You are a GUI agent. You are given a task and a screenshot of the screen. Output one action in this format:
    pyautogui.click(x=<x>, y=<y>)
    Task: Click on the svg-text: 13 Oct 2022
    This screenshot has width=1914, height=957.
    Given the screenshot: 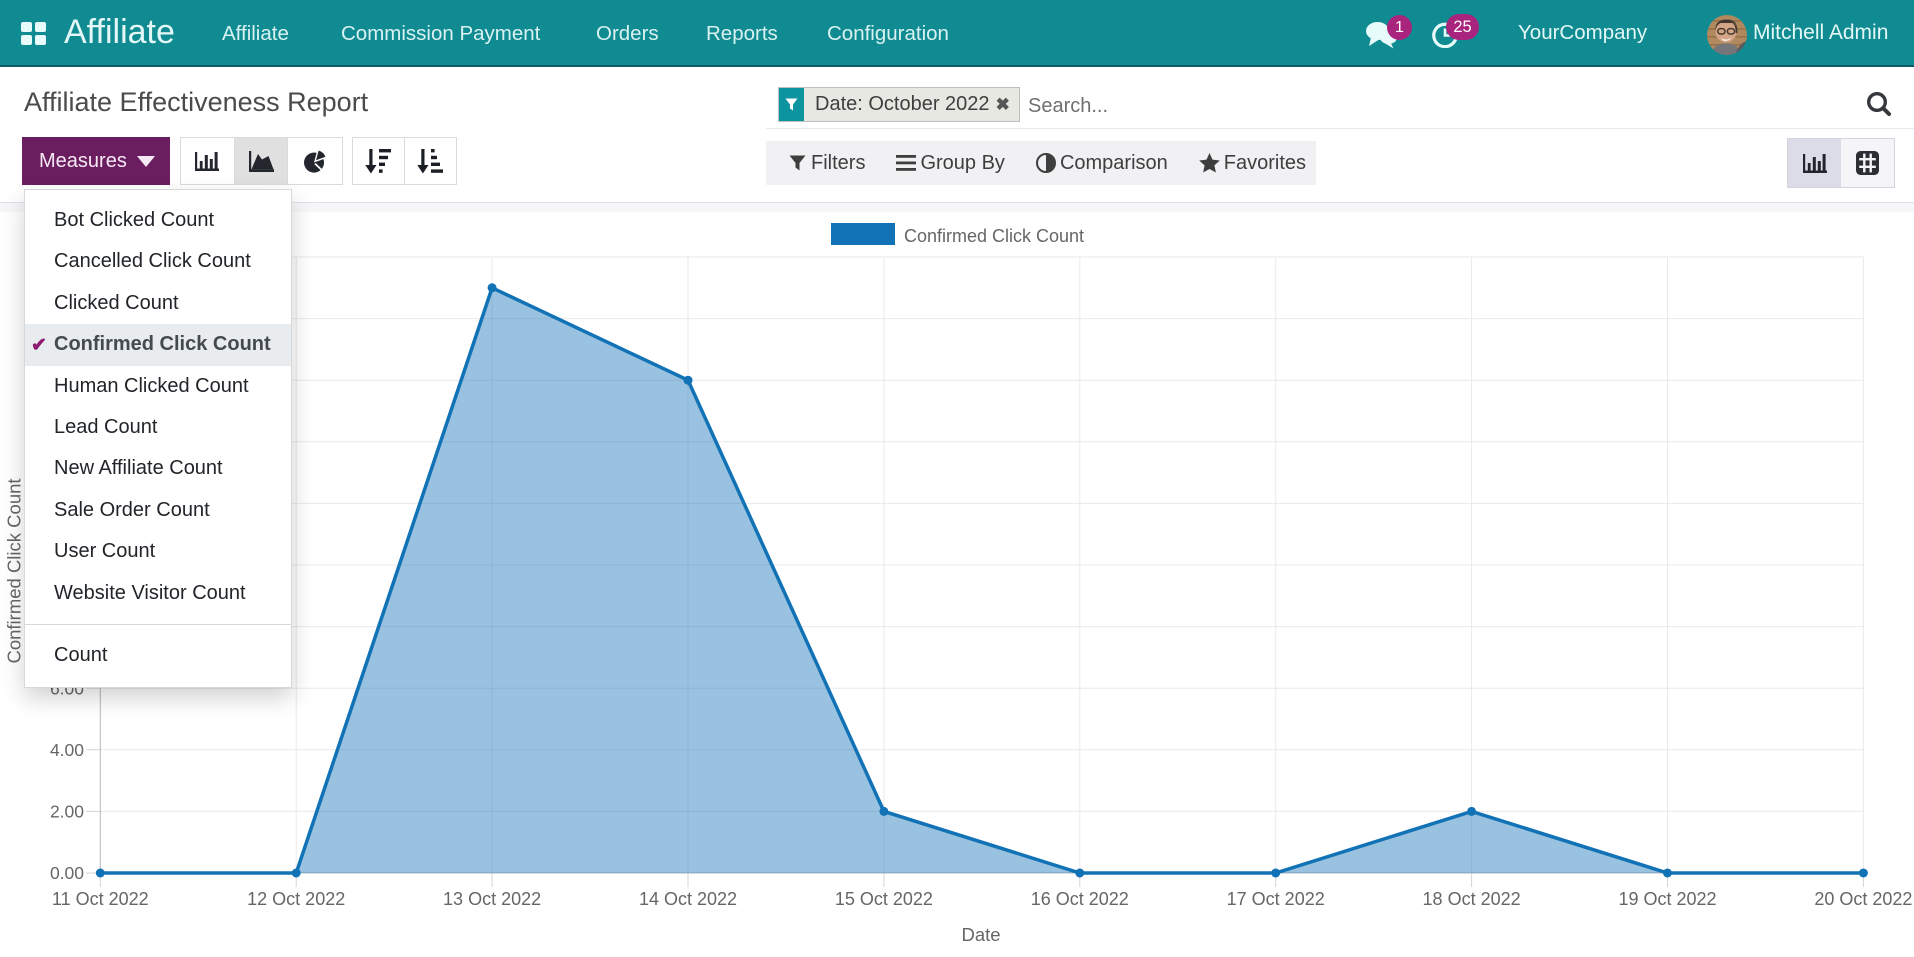 What is the action you would take?
    pyautogui.click(x=492, y=899)
    